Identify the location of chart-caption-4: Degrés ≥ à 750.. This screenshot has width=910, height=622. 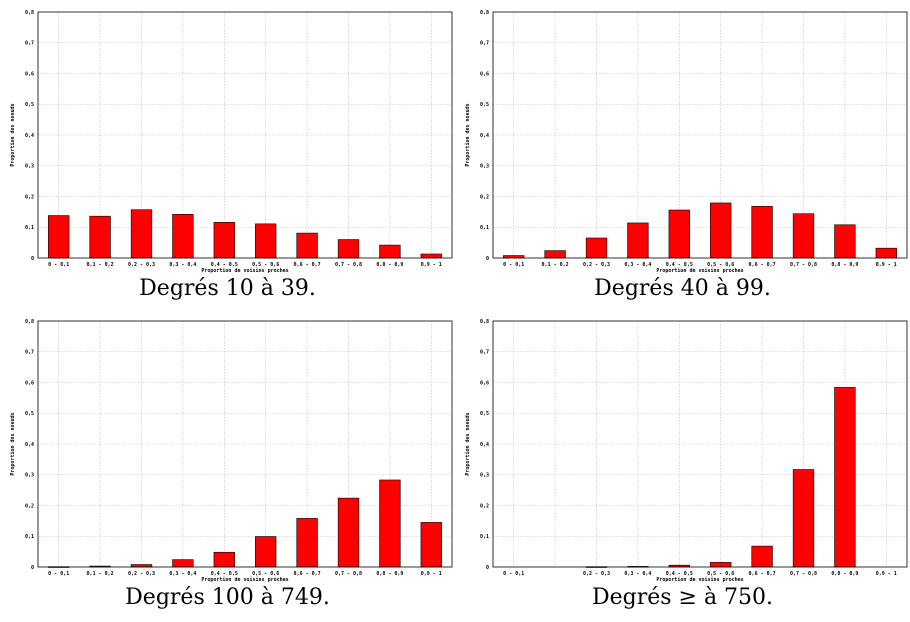
(682, 597).